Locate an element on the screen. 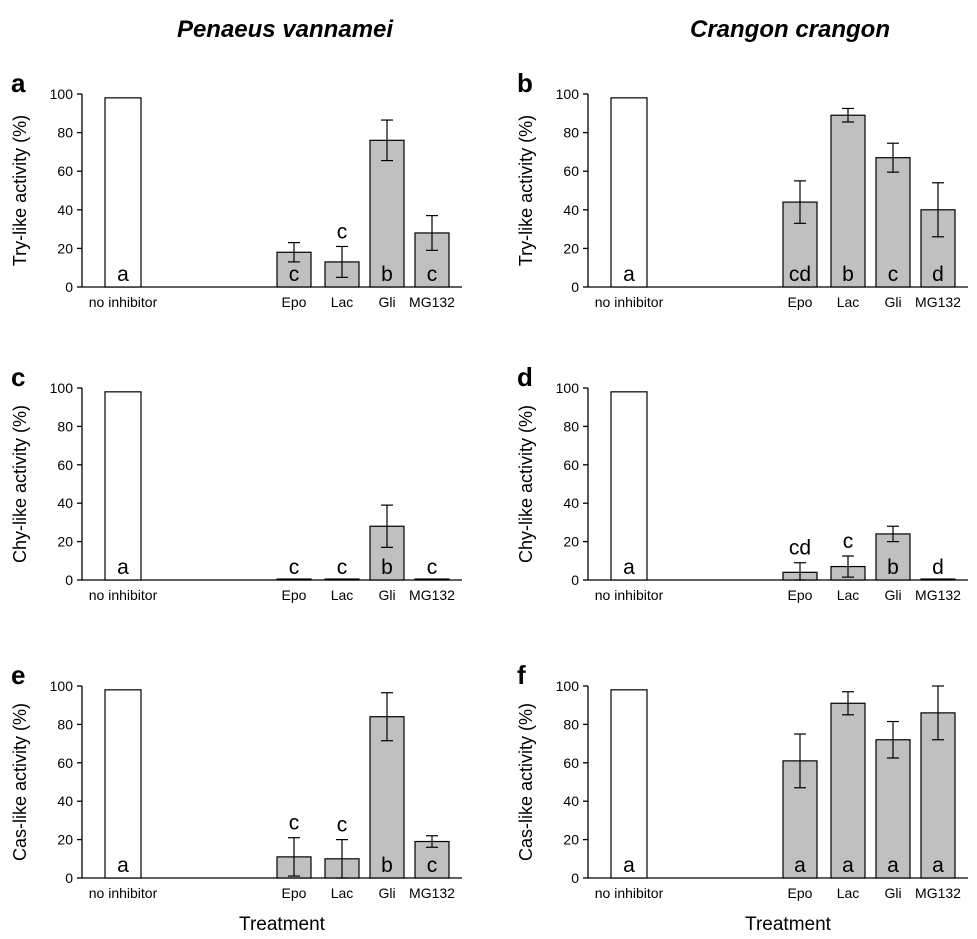 The image size is (977, 939). bar-a-no-inhibitor is located at coordinates (123, 192).